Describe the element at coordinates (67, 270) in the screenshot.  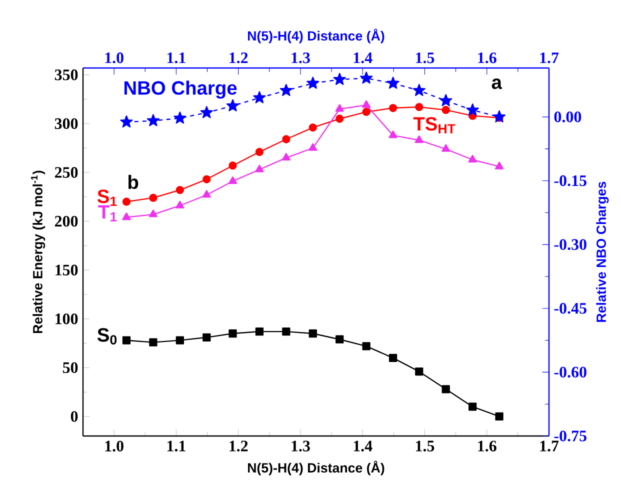
I see `y-tick-label: 150` at that location.